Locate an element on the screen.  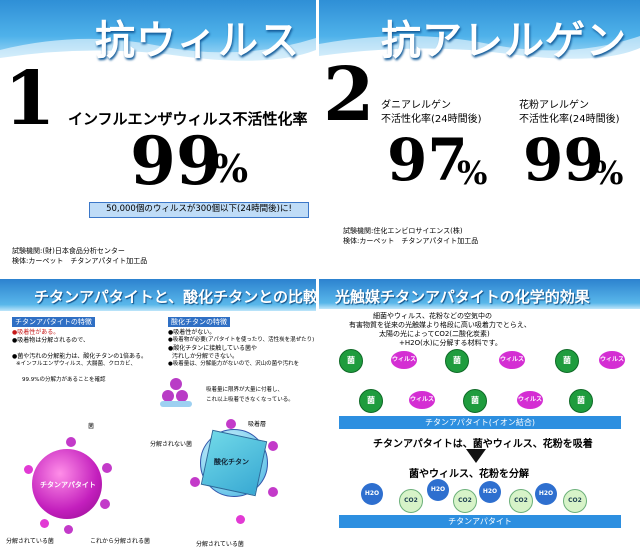
surface-layer is located at coordinates (176, 404).